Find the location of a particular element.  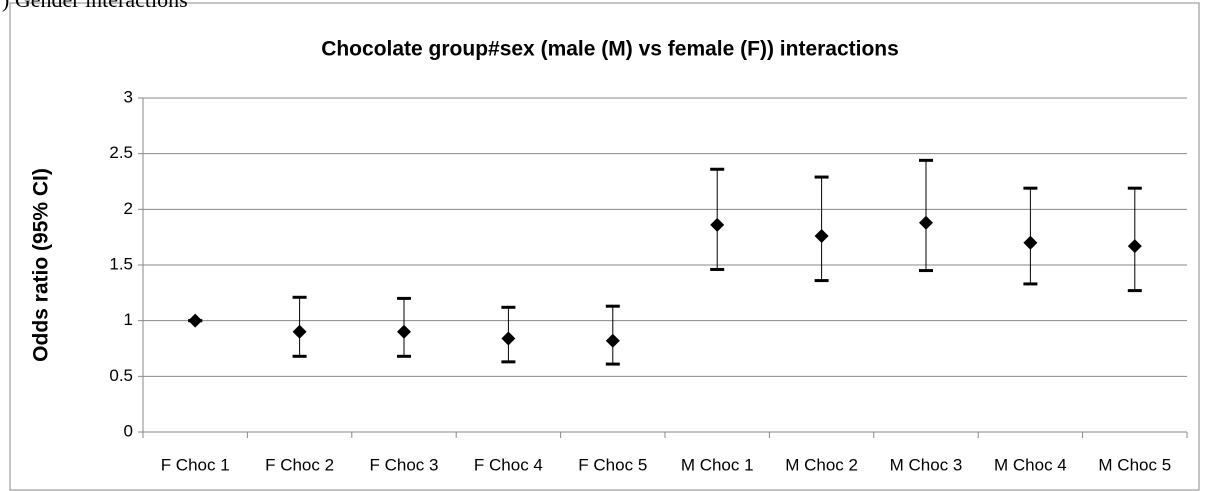

x-tick-label: M Choc 5 is located at coordinates (1134, 464).